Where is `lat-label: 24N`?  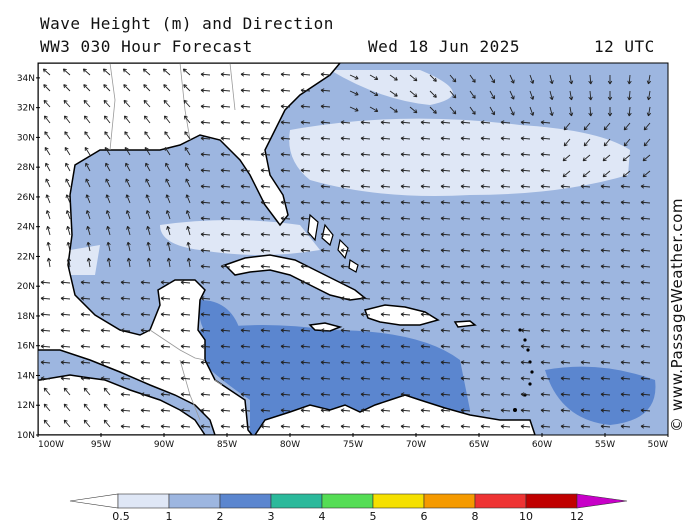 lat-label: 24N is located at coordinates (26, 228).